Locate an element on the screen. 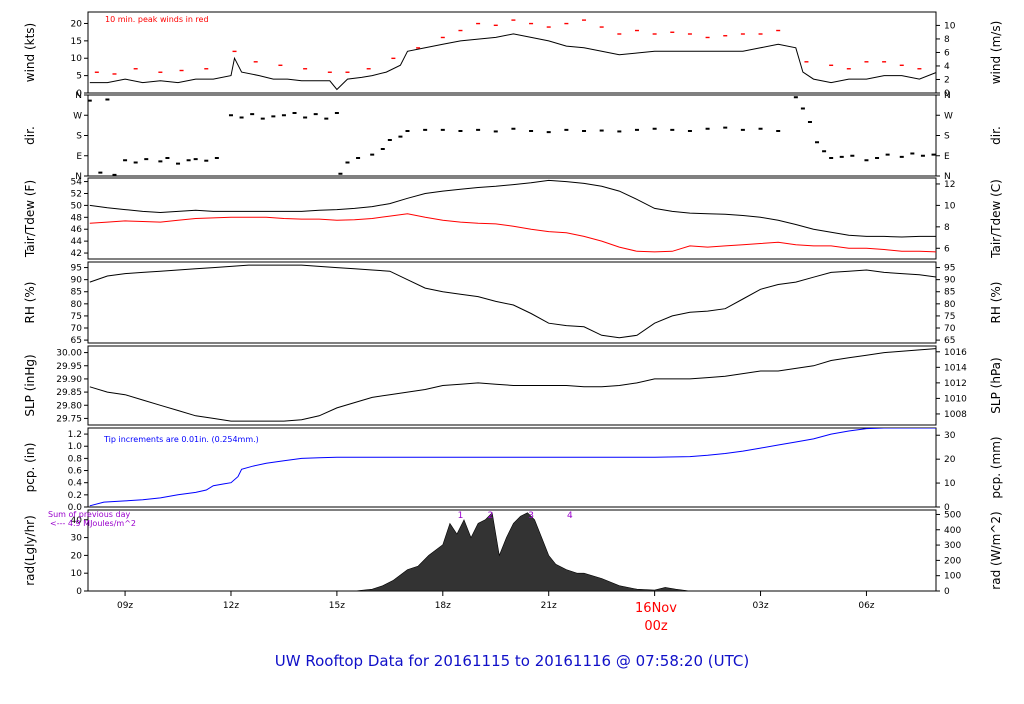  x-tick-label: 03z is located at coordinates (760, 606).